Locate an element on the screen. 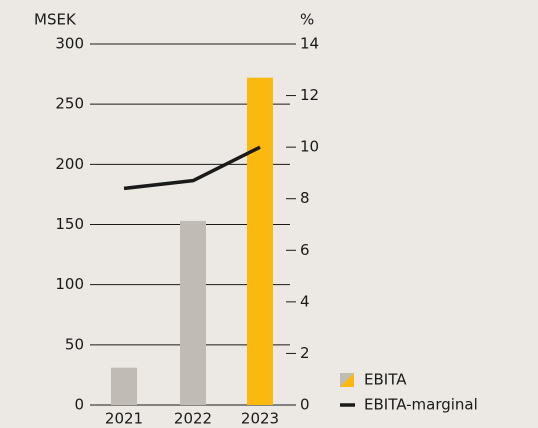  y2-tick-label: 0 is located at coordinates (305, 405).